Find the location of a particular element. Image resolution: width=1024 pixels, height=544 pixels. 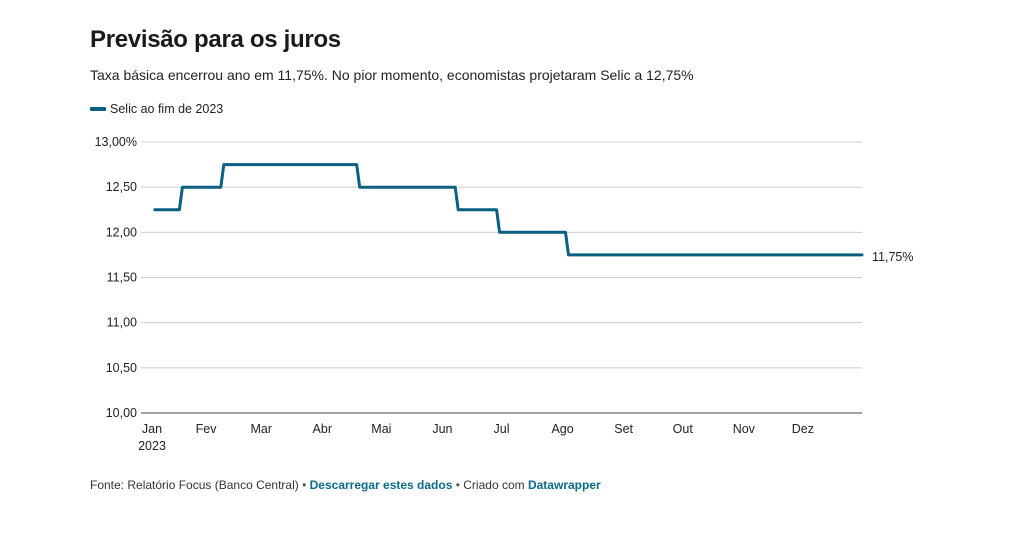

x-tick-year-label: 2023 is located at coordinates (152, 446).